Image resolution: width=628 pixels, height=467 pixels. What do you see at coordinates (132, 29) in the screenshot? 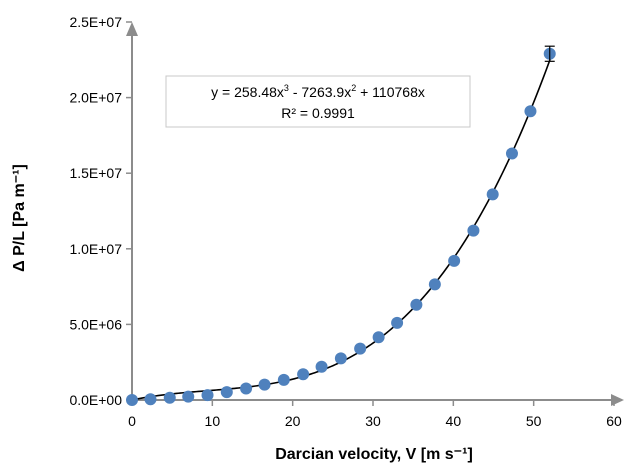
I see `y-axis-arrow` at bounding box center [132, 29].